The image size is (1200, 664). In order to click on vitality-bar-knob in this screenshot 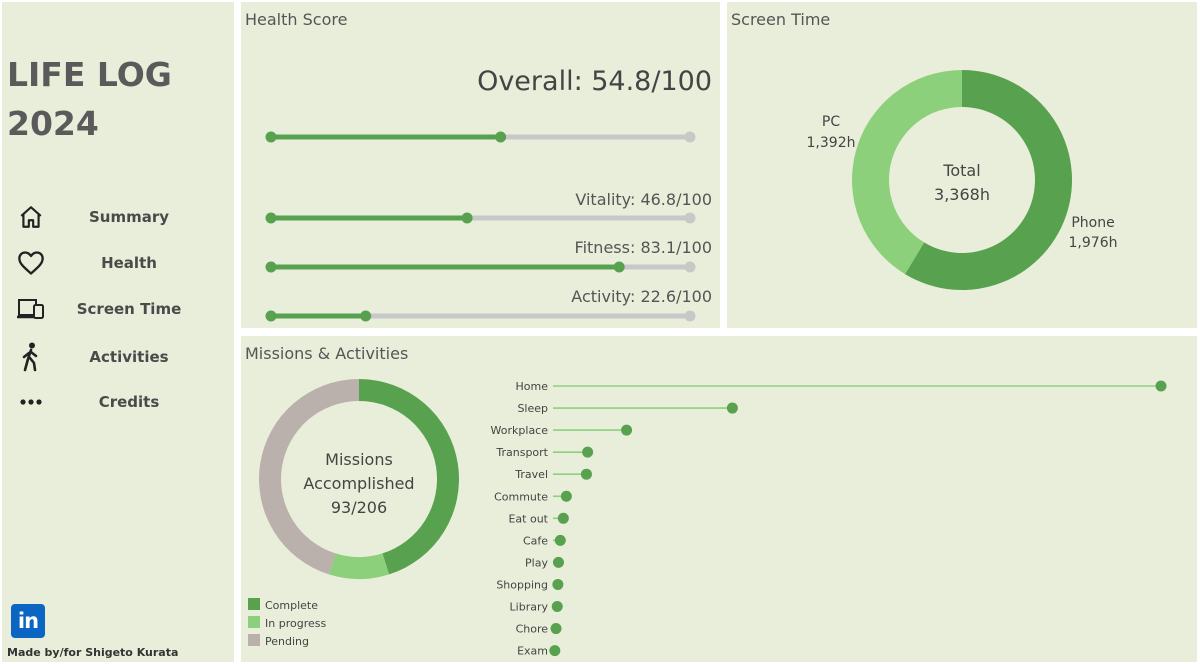, I will do `click(467, 218)`.